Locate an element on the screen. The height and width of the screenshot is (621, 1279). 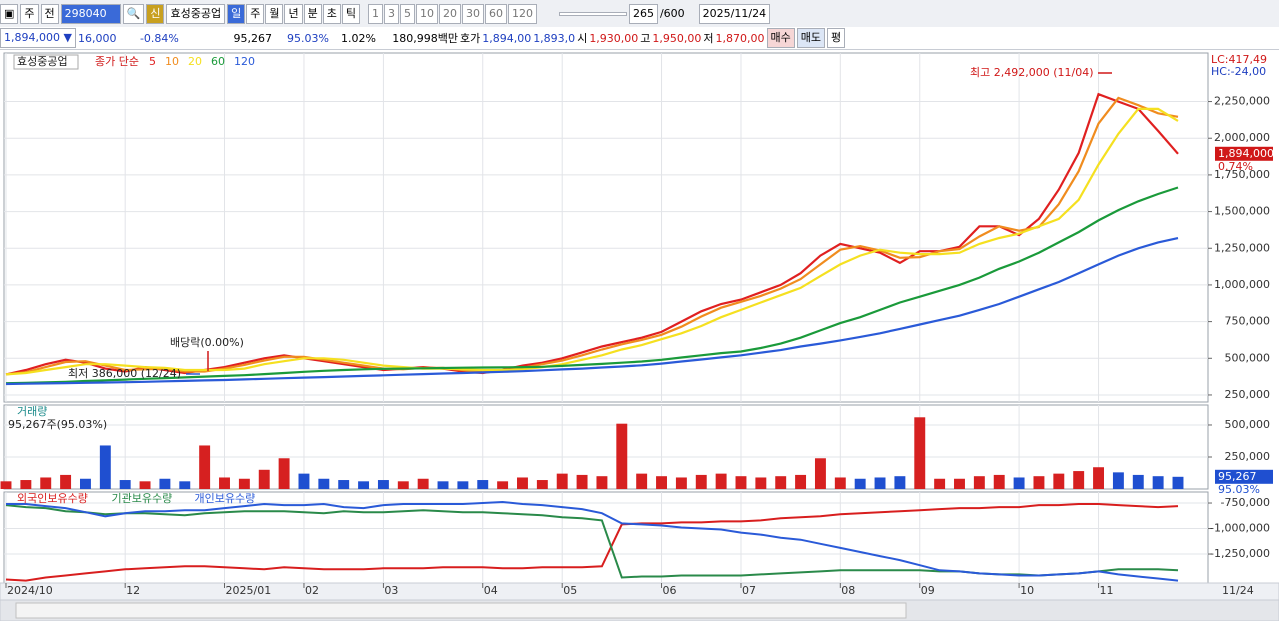
legend-entry: 5 is located at coordinates (152, 61).